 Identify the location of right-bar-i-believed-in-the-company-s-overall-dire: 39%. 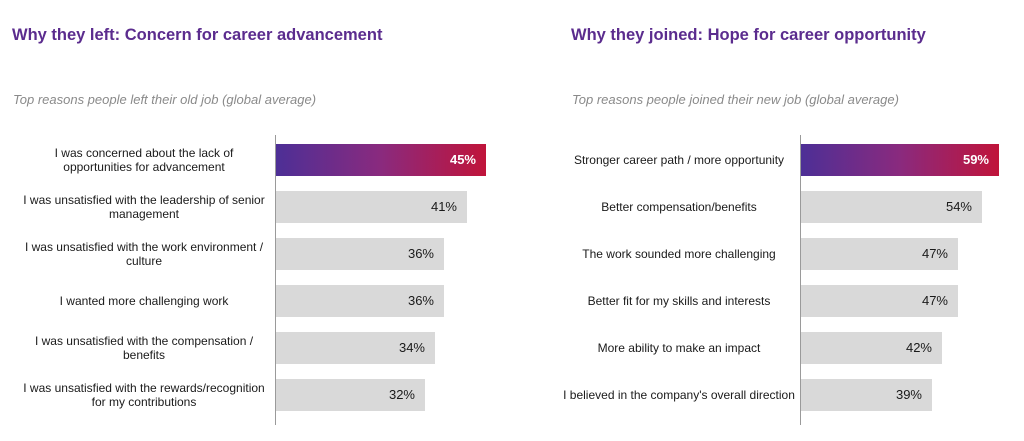
(866, 395).